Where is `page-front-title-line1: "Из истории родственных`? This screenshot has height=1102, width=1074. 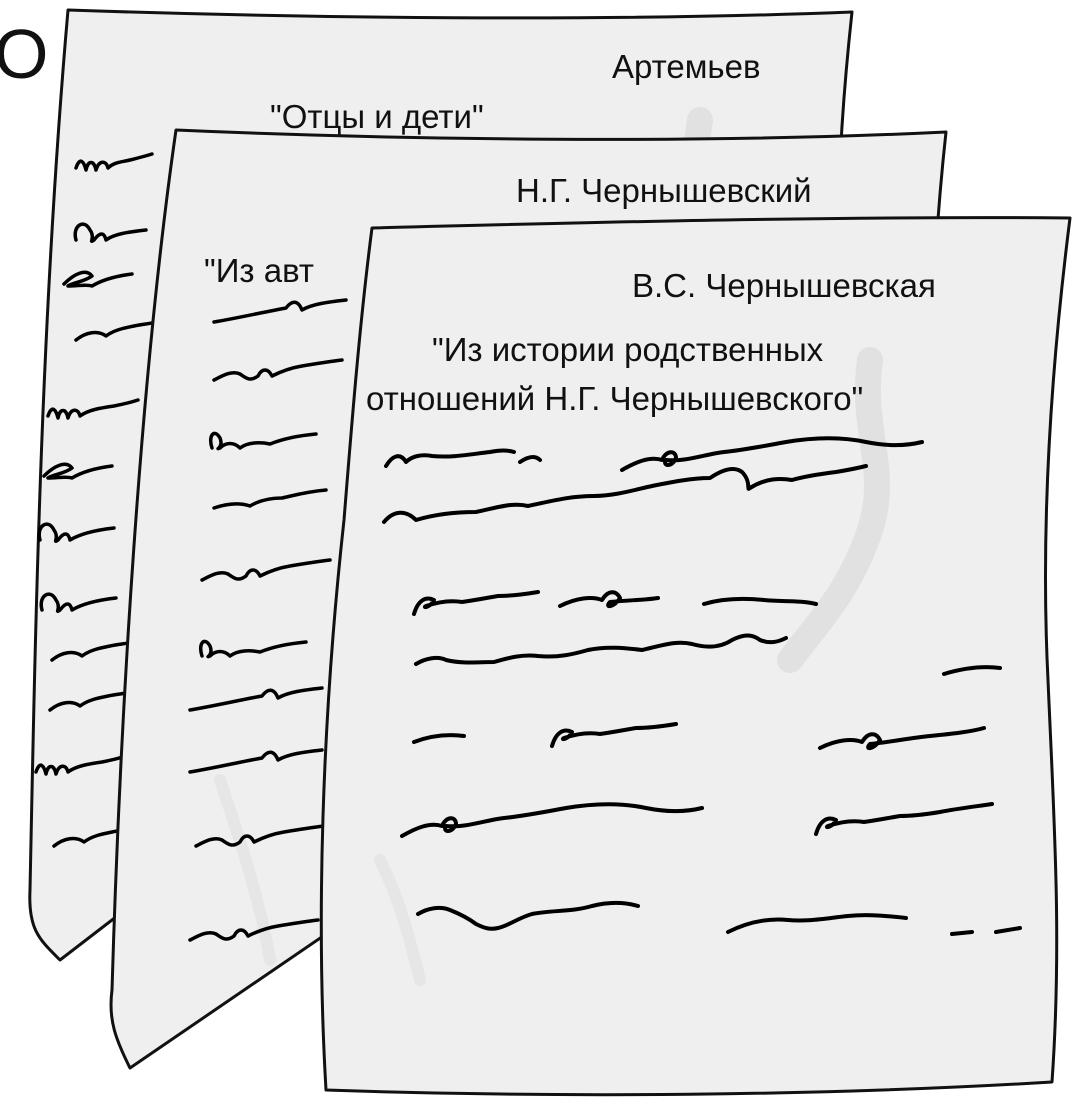
page-front-title-line1: "Из истории родственных is located at coordinates (628, 349).